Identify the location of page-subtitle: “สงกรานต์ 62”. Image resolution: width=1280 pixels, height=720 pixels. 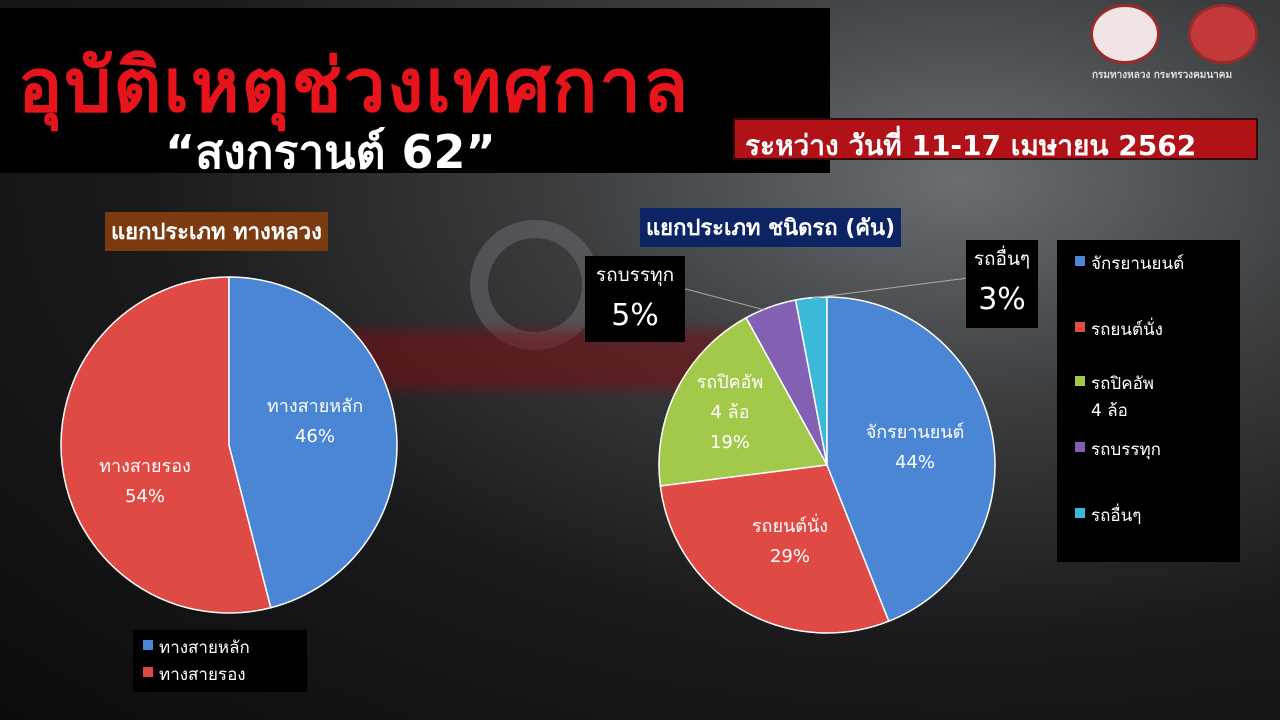
(330, 152).